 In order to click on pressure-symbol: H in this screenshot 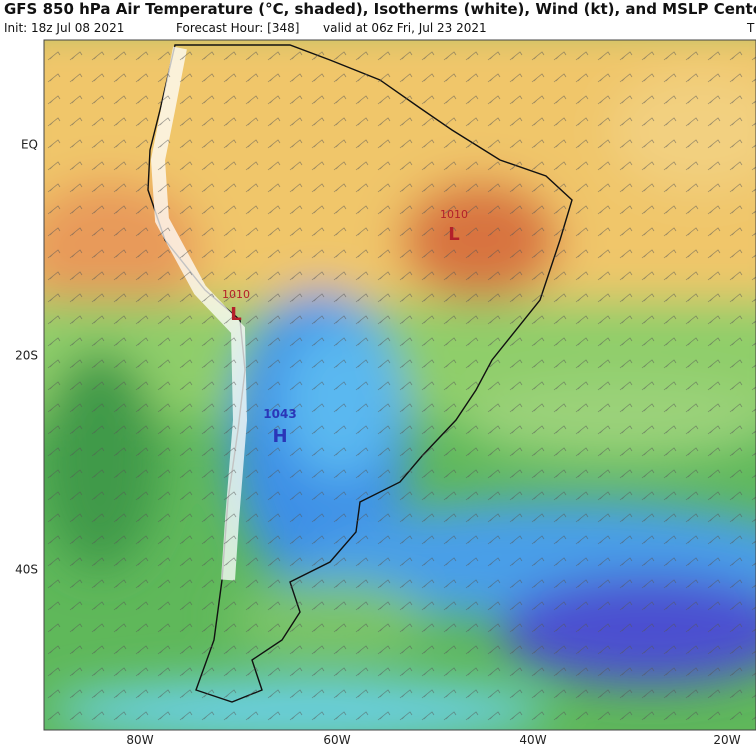, I will do `click(279, 436)`.